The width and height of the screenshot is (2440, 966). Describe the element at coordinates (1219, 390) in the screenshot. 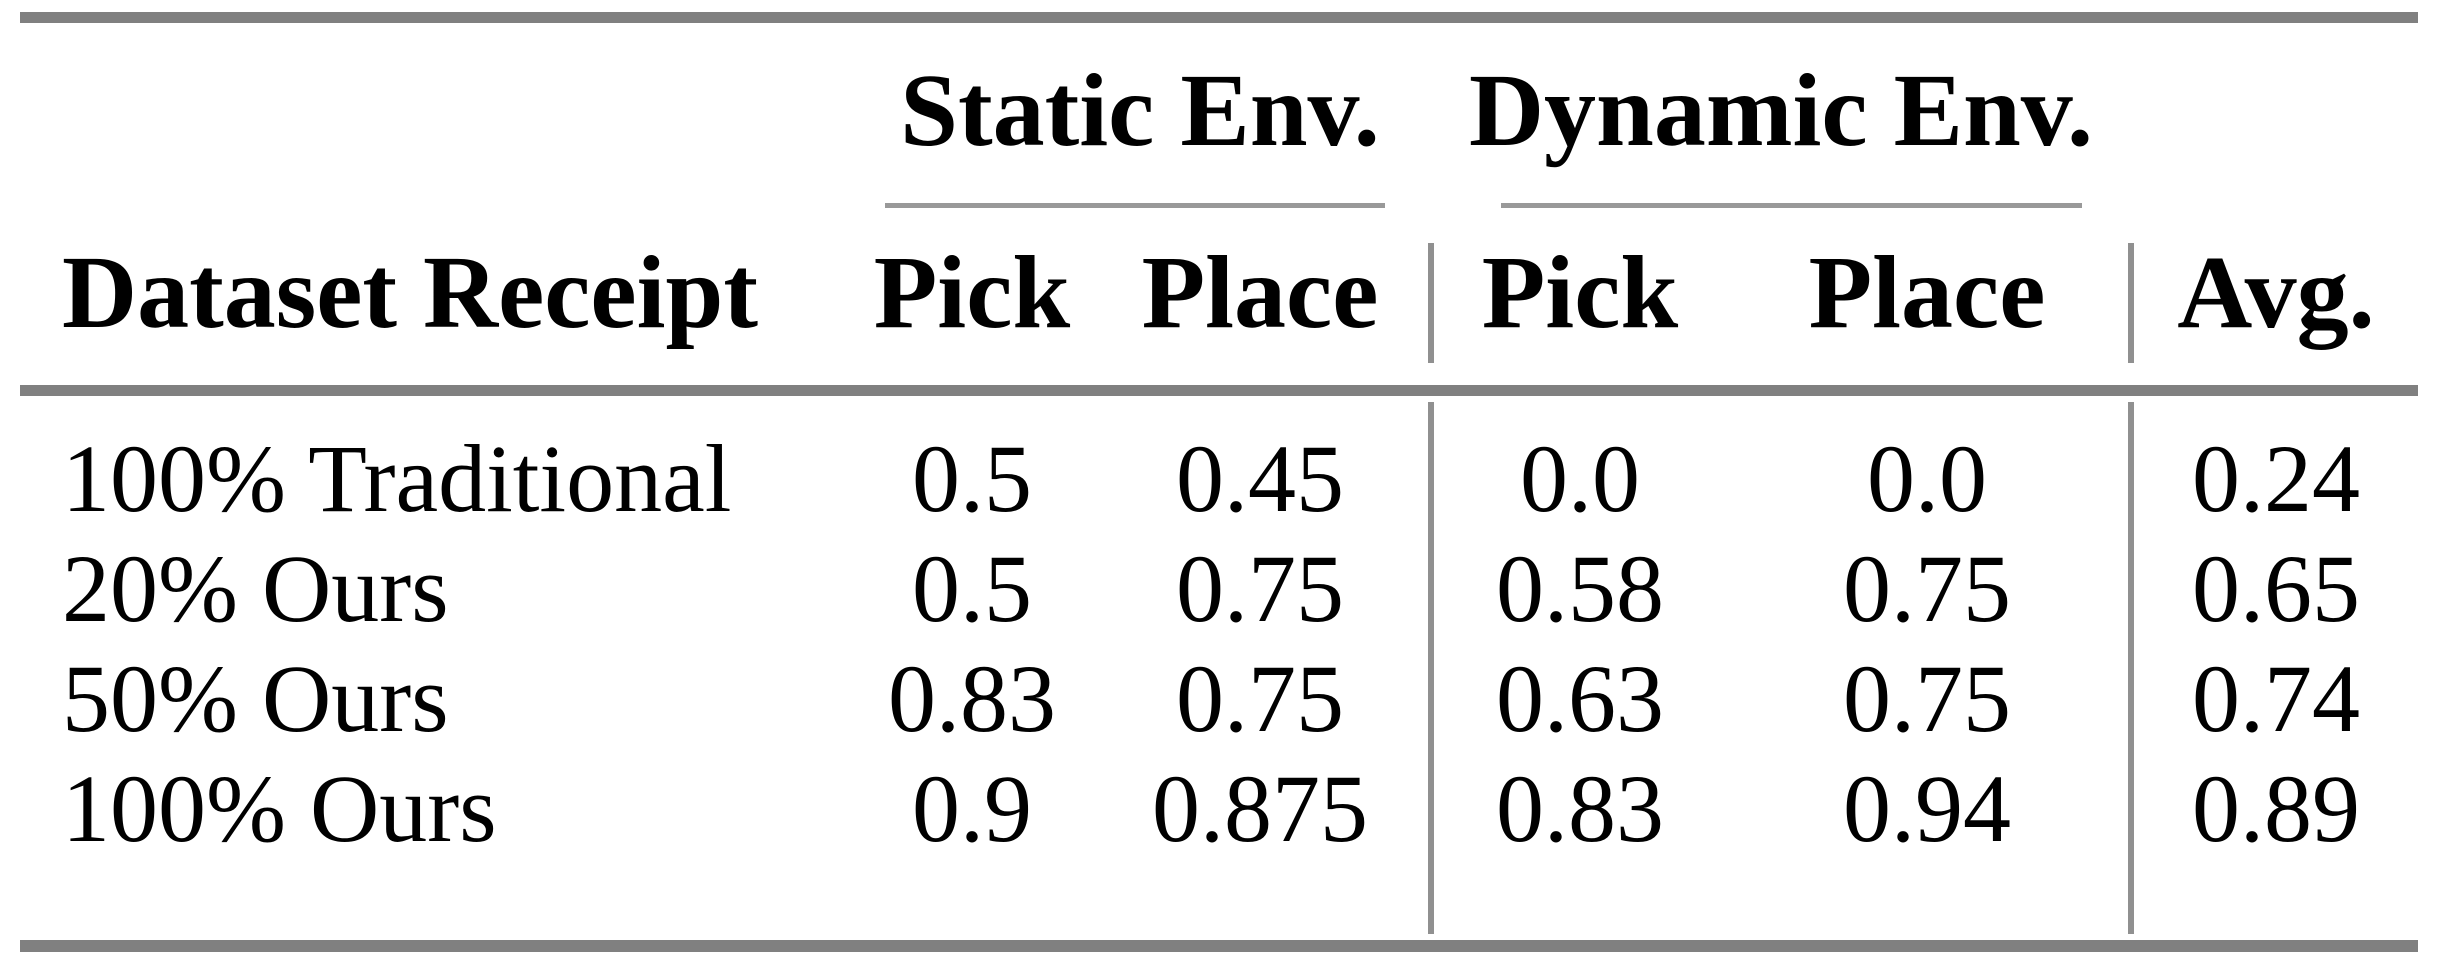

I see `mid-rule` at that location.